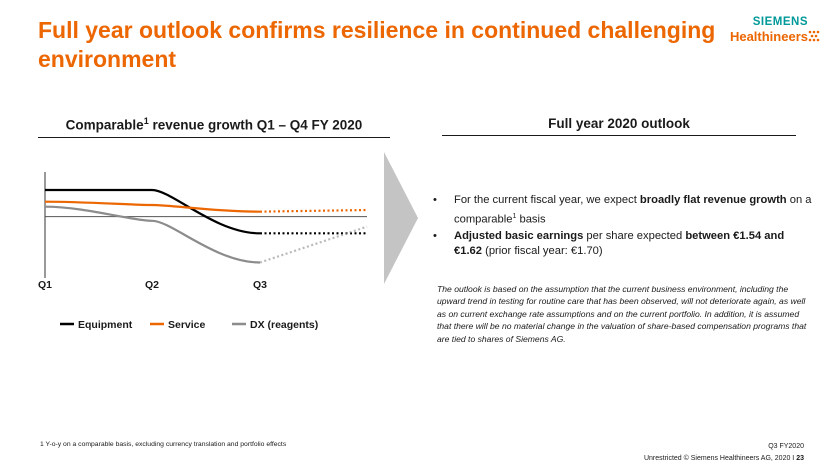 The image size is (840, 473). I want to click on bullet-text: basis, so click(531, 219).